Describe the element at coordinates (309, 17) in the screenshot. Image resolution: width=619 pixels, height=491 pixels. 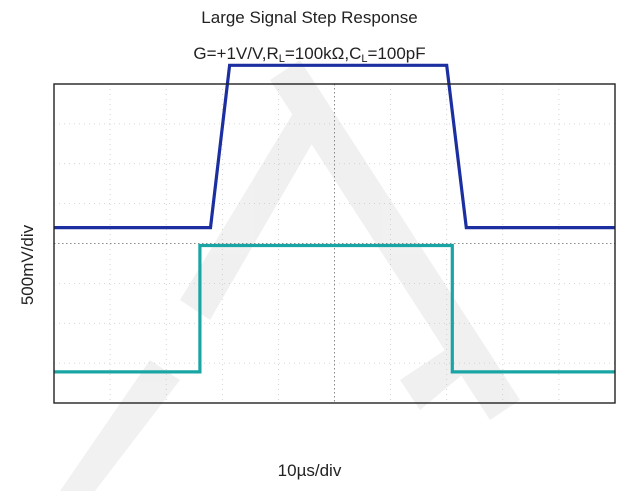
I see `chart-title: Large Signal Step Response` at that location.